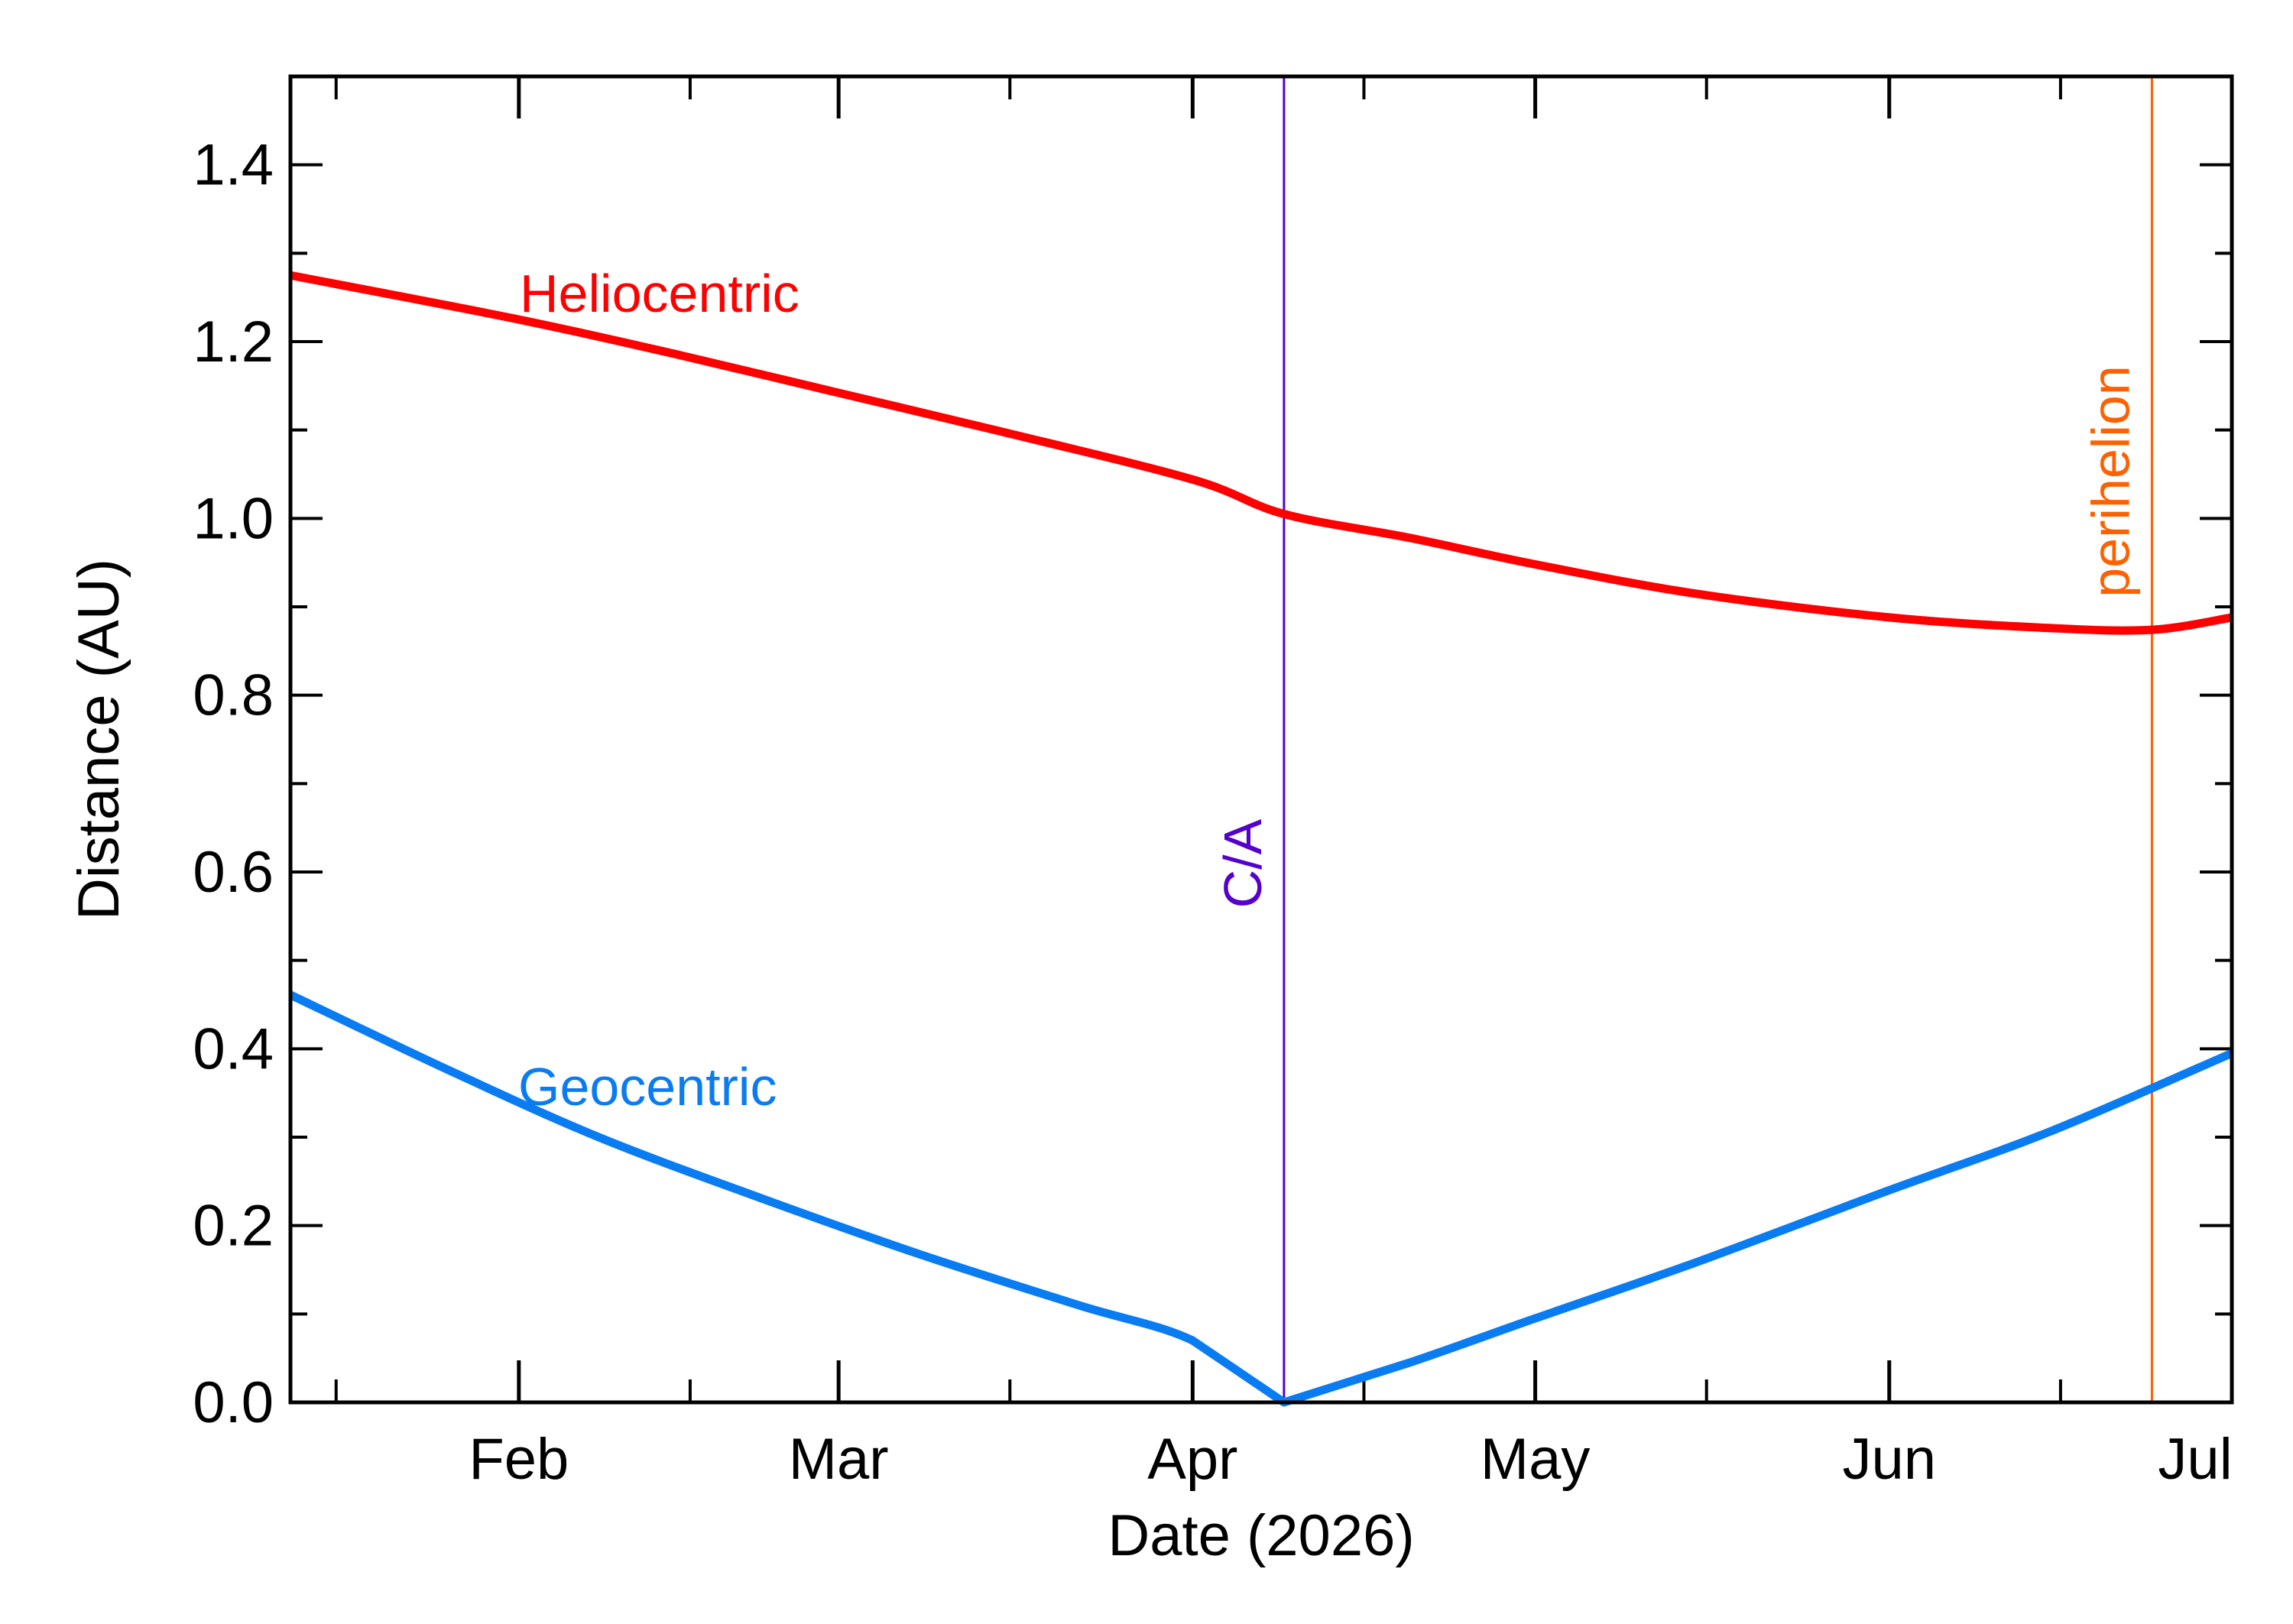 This screenshot has height=1624, width=2293. Describe the element at coordinates (233, 165) in the screenshot. I see `y-tick-label: 1.4` at that location.